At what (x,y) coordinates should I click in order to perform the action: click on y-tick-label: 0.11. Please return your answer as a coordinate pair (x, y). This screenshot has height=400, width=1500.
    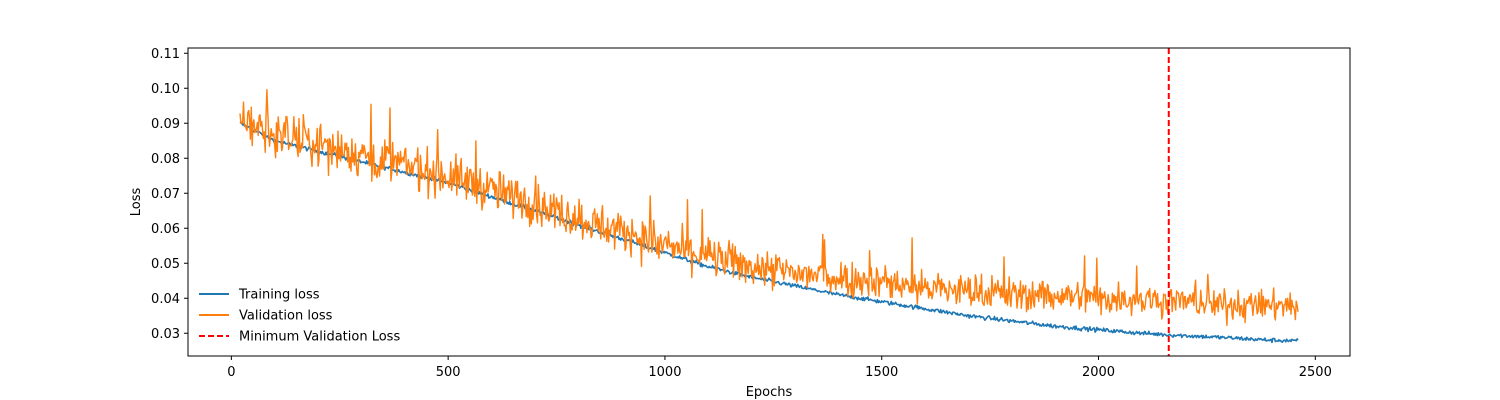
    Looking at the image, I should click on (165, 54).